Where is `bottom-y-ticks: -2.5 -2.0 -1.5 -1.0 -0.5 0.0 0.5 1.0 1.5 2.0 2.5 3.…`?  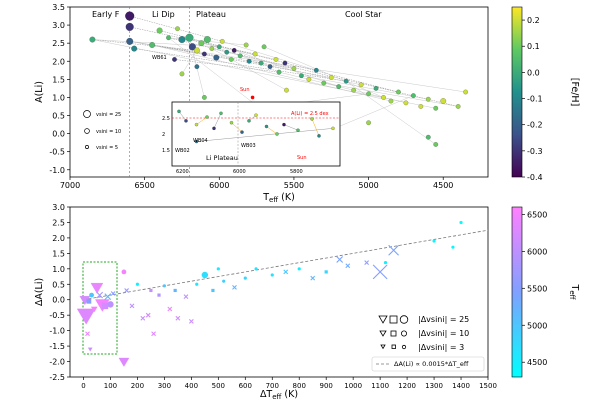
bottom-y-ticks: -2.5 -2.0 -1.5 -1.0 -0.5 0.0 0.5 1.0 1.5 2.0 2.5 3.… is located at coordinates (59, 292).